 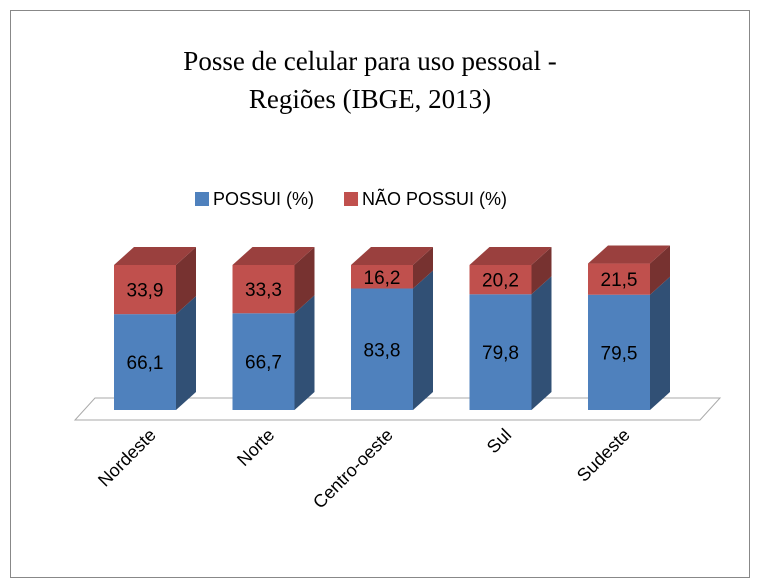 I want to click on data-label: 83,8, so click(x=382, y=350).